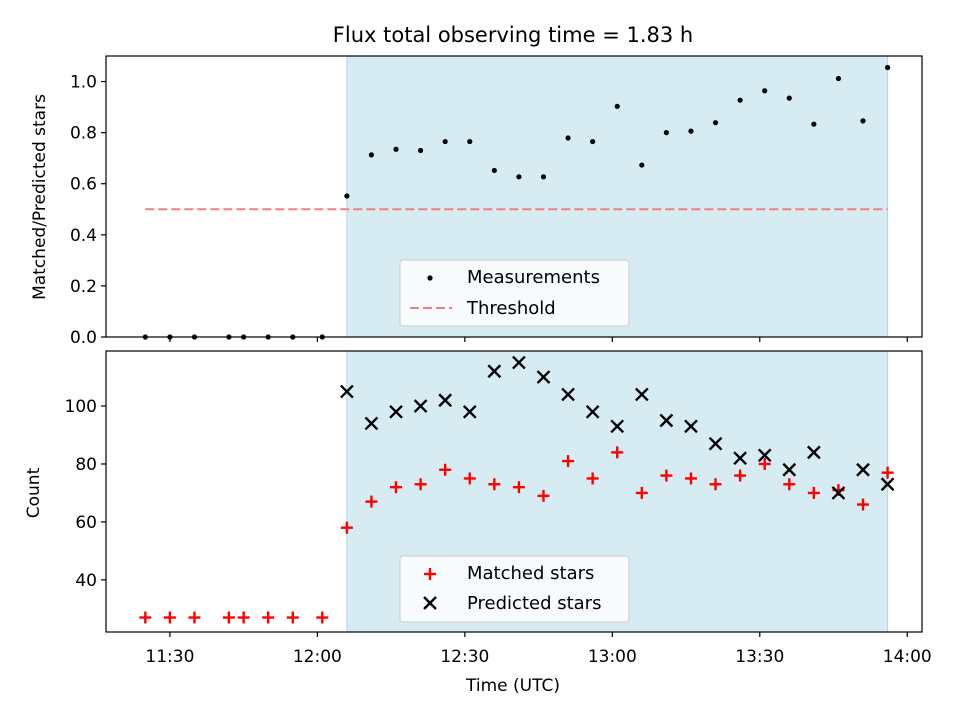  What do you see at coordinates (514, 293) in the screenshot?
I see `top-legend: Measurements Threshold` at bounding box center [514, 293].